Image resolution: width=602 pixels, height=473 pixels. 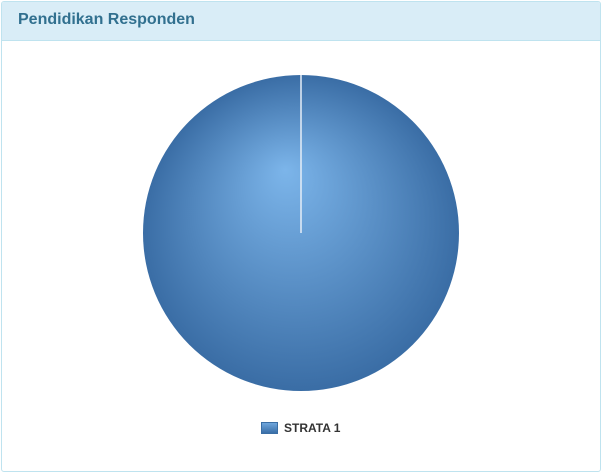 I want to click on legend-label: STRATA 1, so click(x=312, y=428).